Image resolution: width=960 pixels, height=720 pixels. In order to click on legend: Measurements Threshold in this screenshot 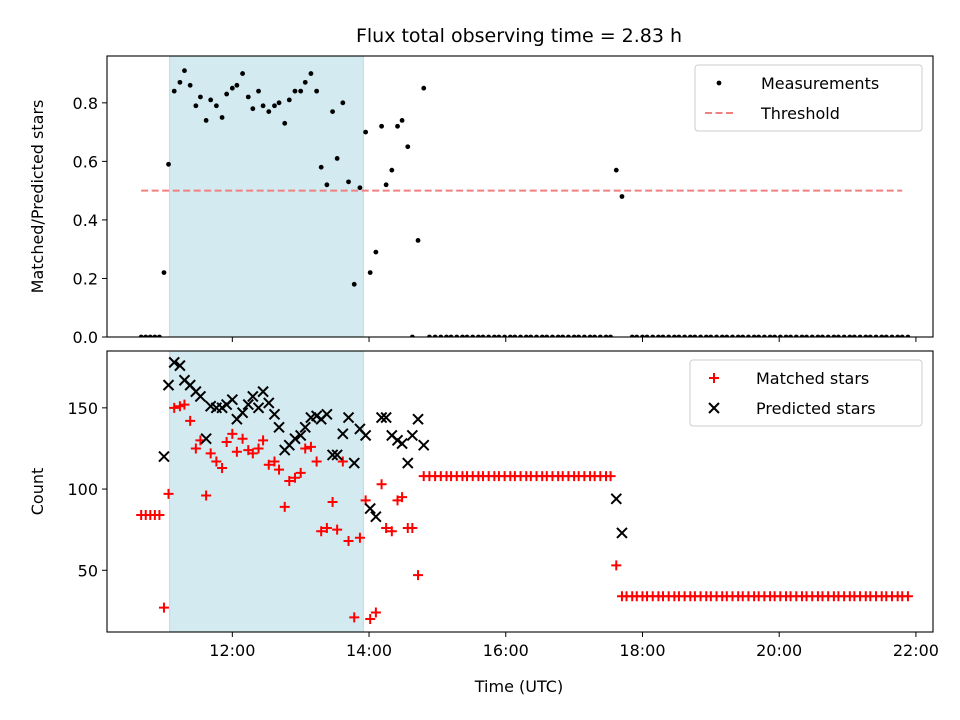, I will do `click(808, 98)`.